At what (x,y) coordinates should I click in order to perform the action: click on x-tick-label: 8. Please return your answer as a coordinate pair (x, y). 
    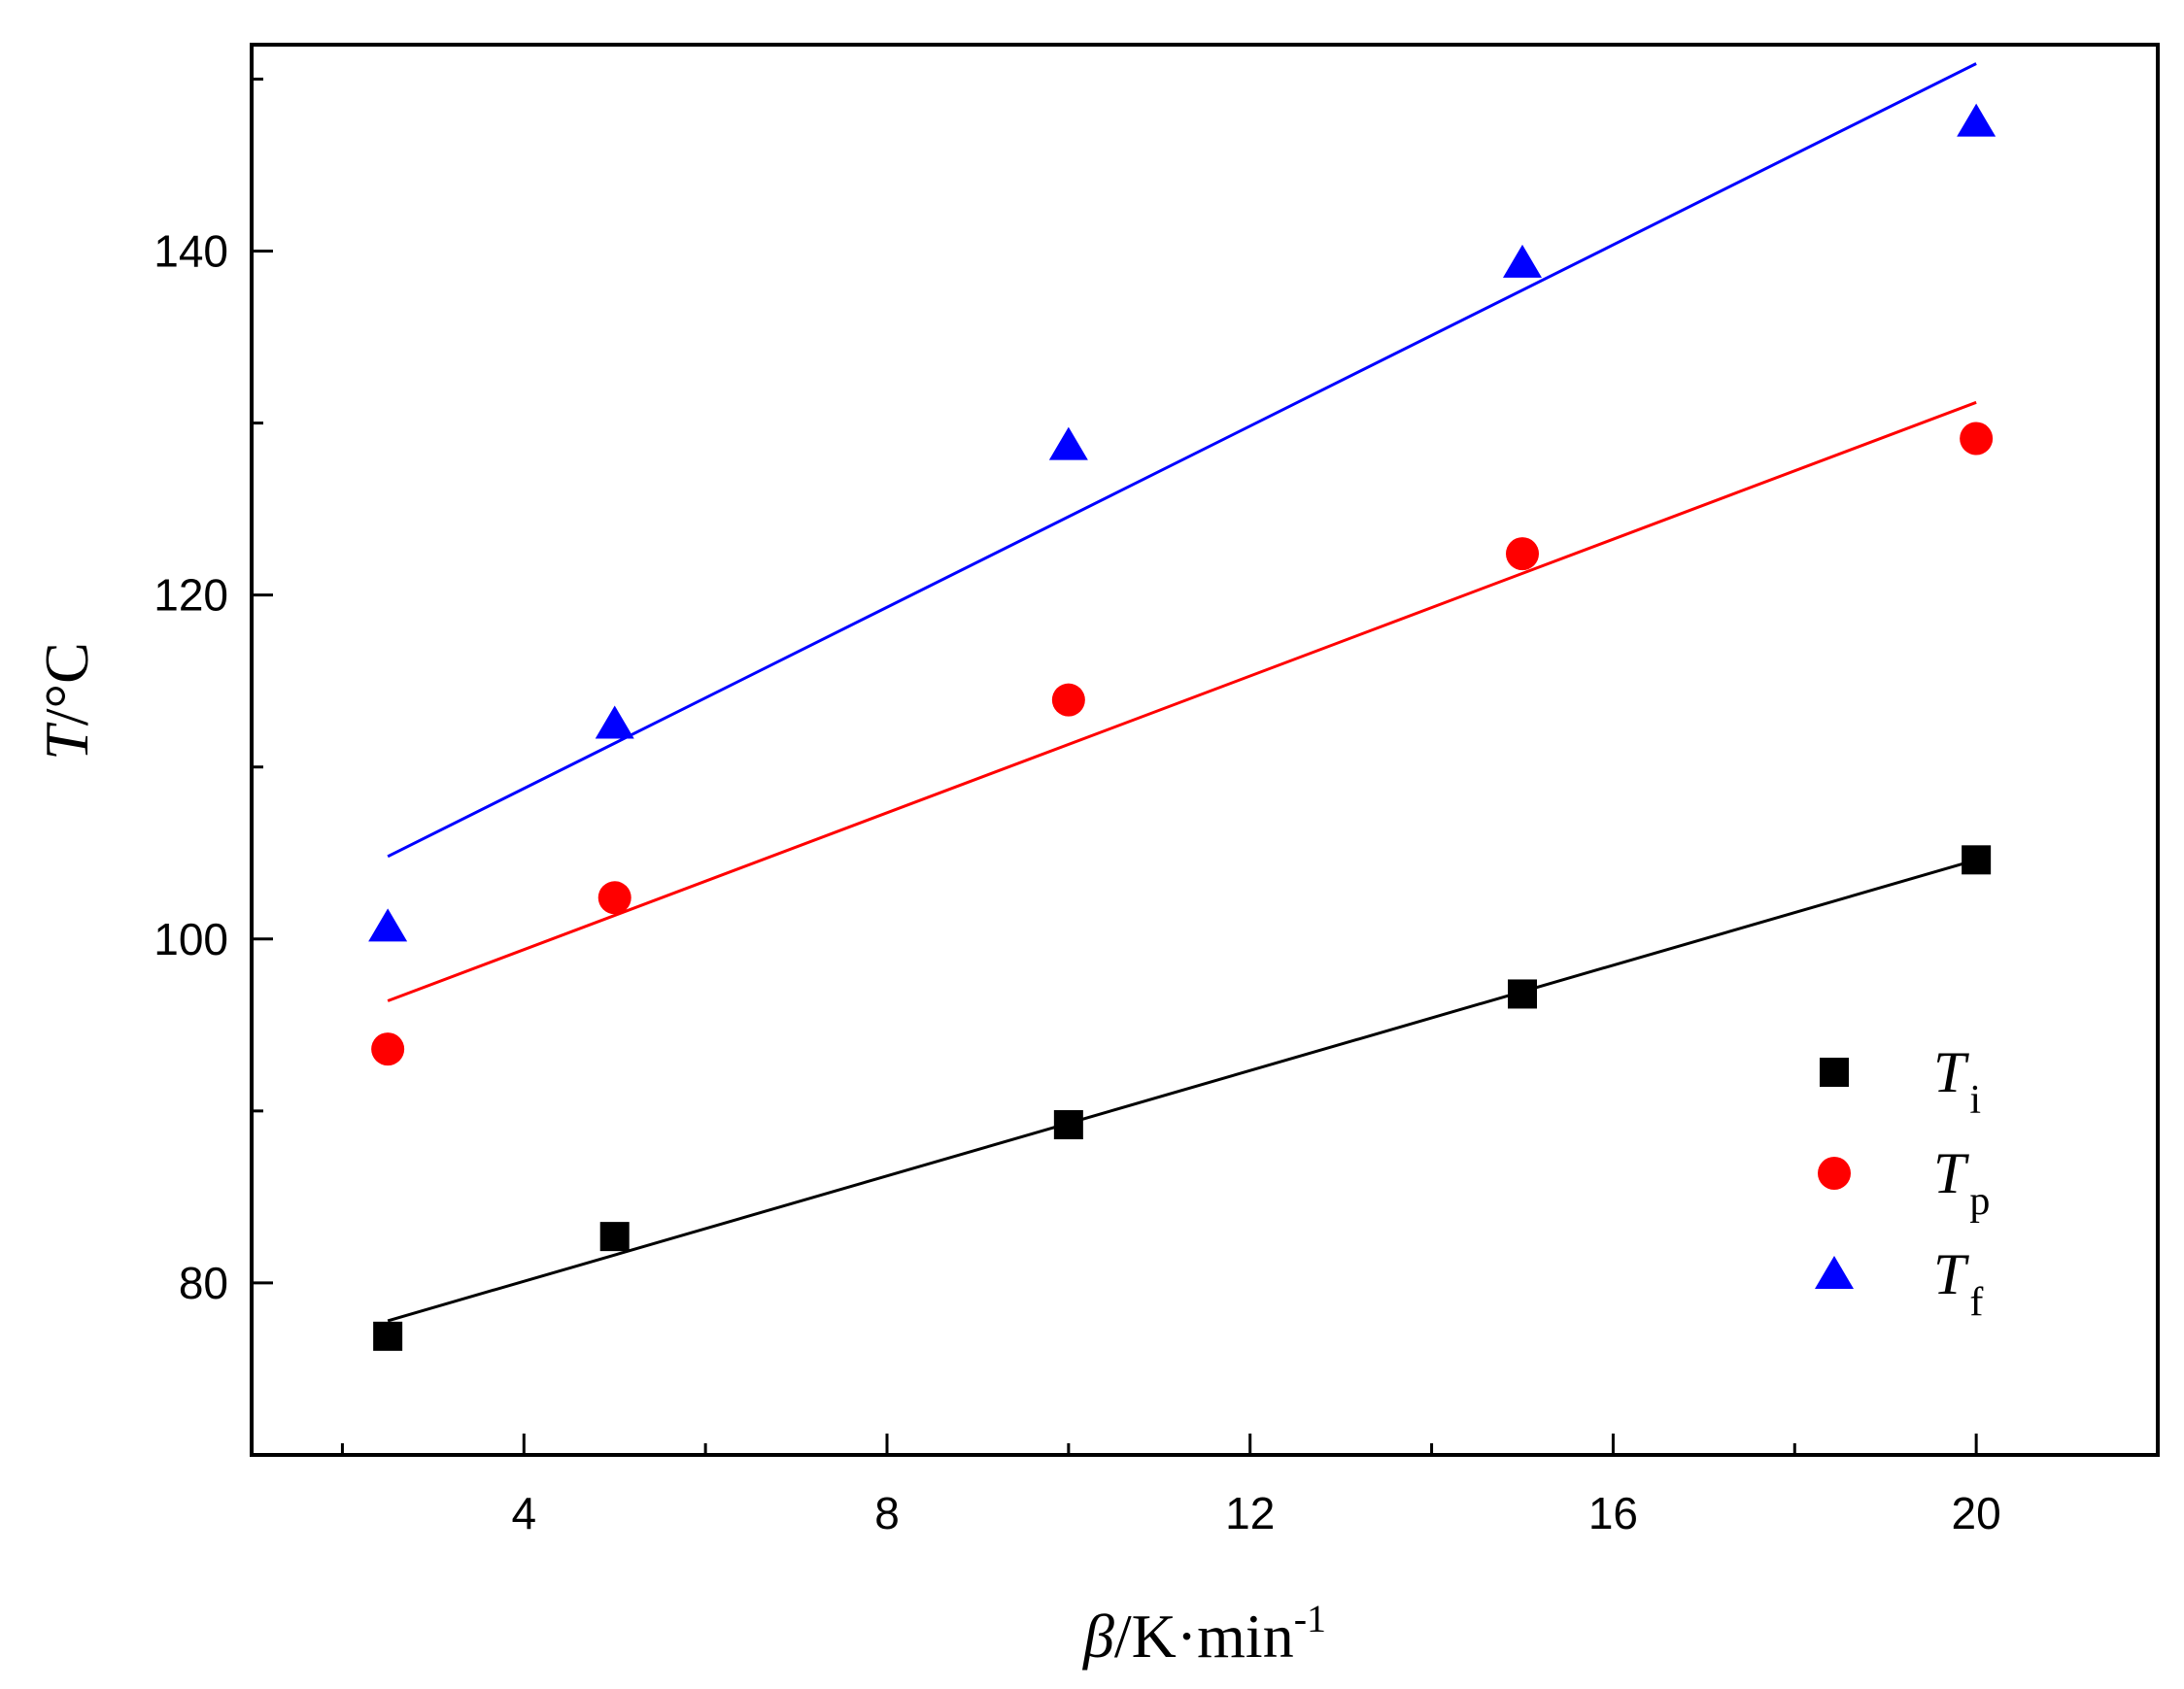
    Looking at the image, I should click on (887, 1513).